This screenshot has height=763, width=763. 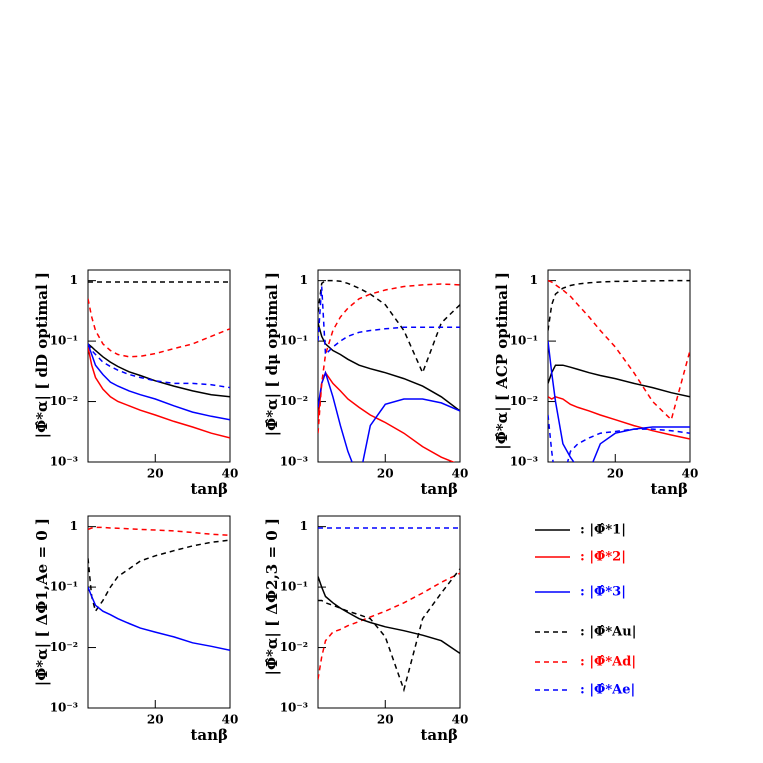 I want to click on legend-label: : |Φ̂*Ae|, so click(x=607, y=690).